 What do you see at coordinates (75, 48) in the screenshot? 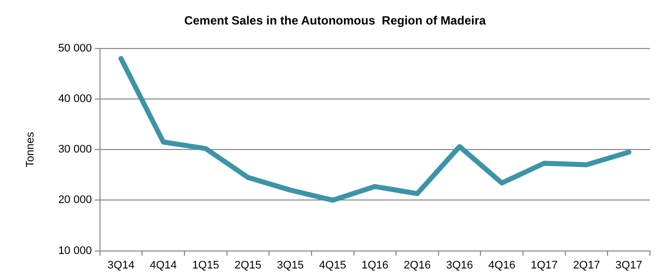
I see `y-tick-label: 50 000` at bounding box center [75, 48].